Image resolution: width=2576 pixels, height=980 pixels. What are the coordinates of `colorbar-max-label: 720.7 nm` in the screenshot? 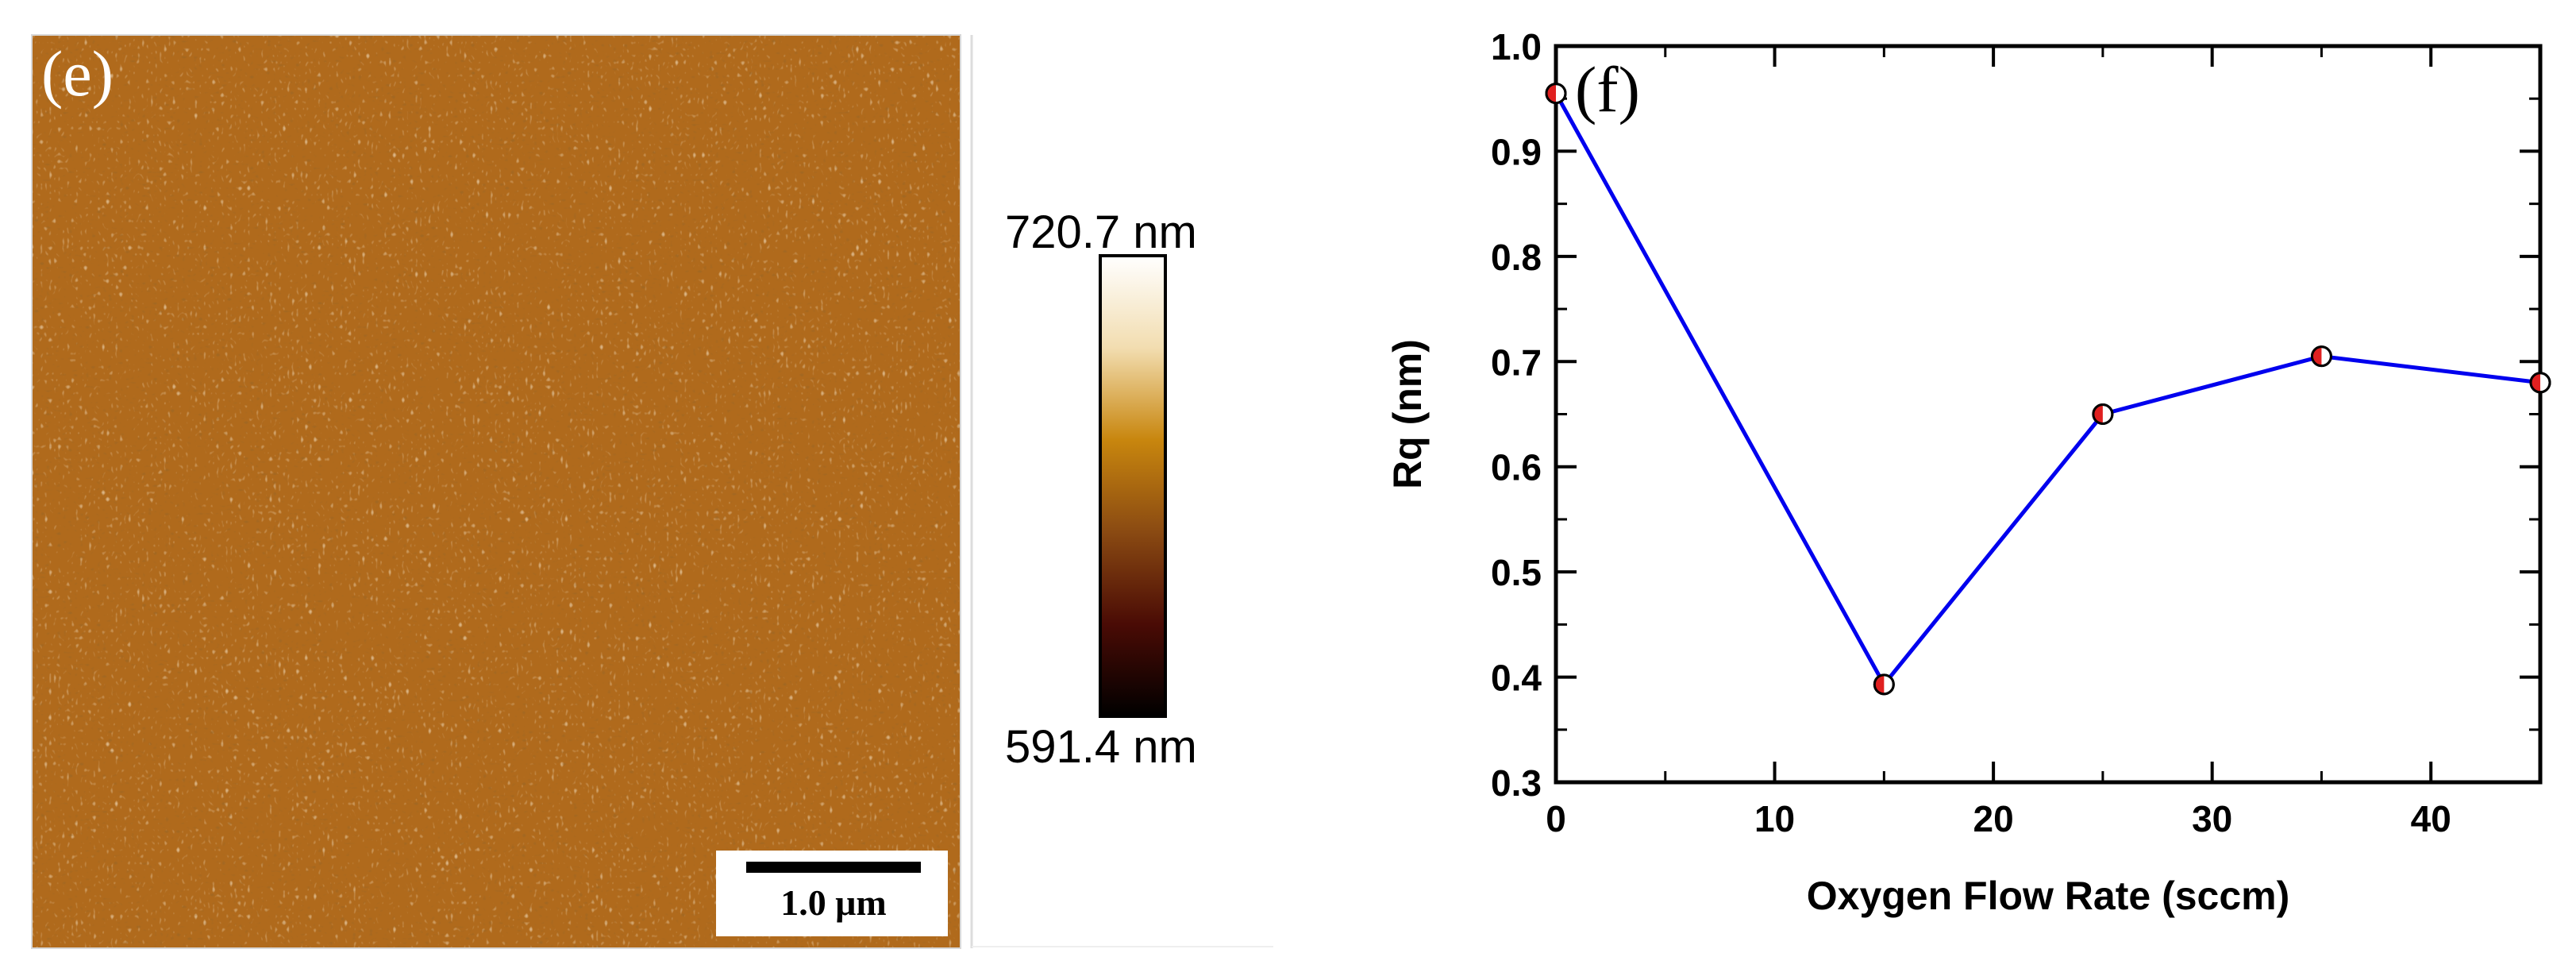 It's located at (1101, 232).